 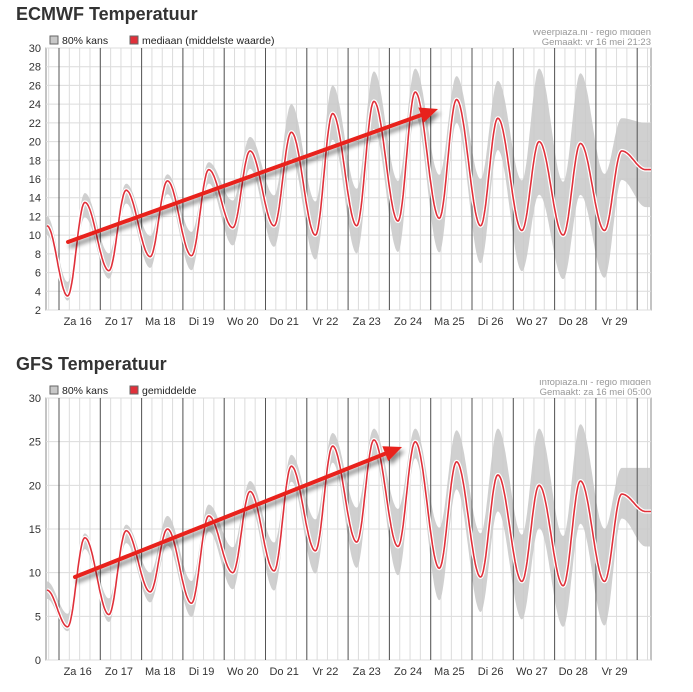 I want to click on ecmwf-y-tick-label: 4, so click(x=38, y=292).